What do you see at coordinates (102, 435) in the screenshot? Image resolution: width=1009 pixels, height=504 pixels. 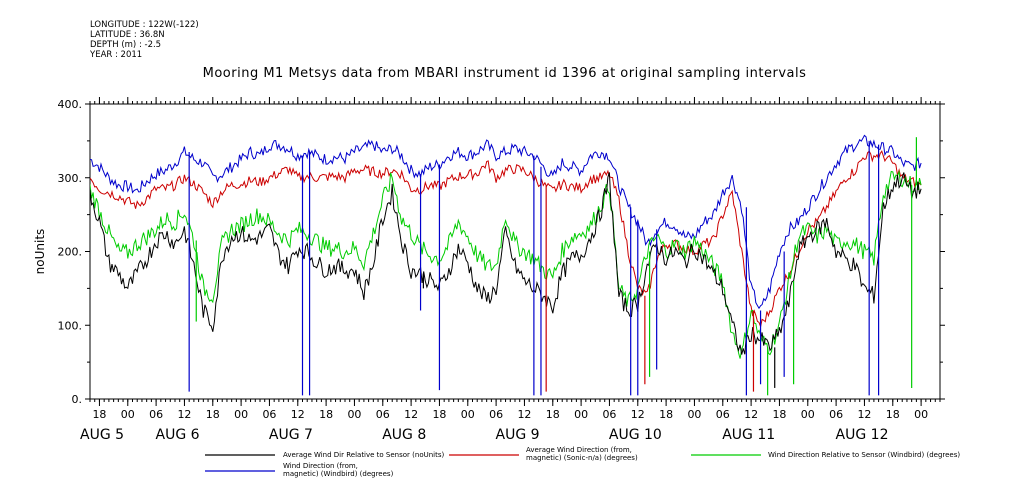 I see `x-date-label: AUG 5` at bounding box center [102, 435].